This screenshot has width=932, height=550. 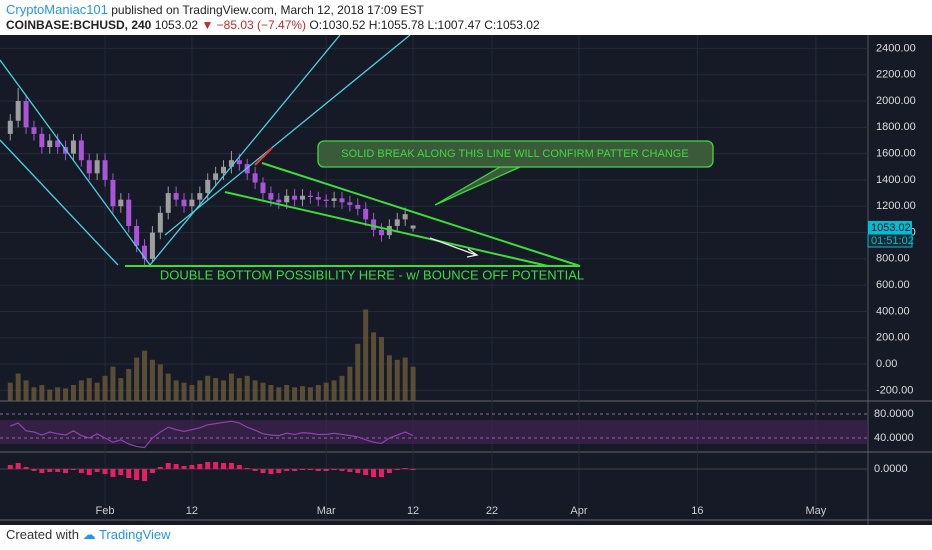 What do you see at coordinates (79, 25) in the screenshot?
I see `symbol: COINBASE:BCHUSD, 240` at bounding box center [79, 25].